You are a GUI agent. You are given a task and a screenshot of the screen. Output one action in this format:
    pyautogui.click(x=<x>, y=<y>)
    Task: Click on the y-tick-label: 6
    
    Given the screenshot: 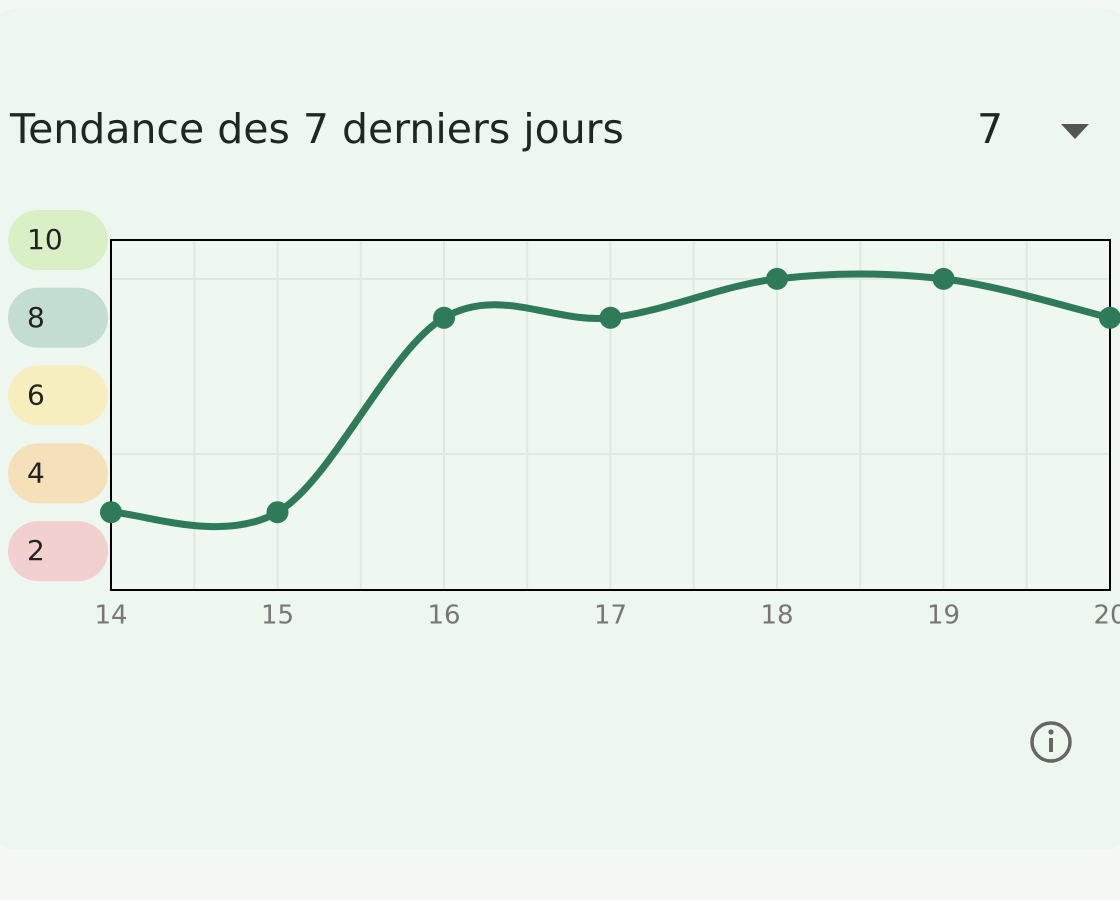 What is the action you would take?
    pyautogui.click(x=36, y=395)
    